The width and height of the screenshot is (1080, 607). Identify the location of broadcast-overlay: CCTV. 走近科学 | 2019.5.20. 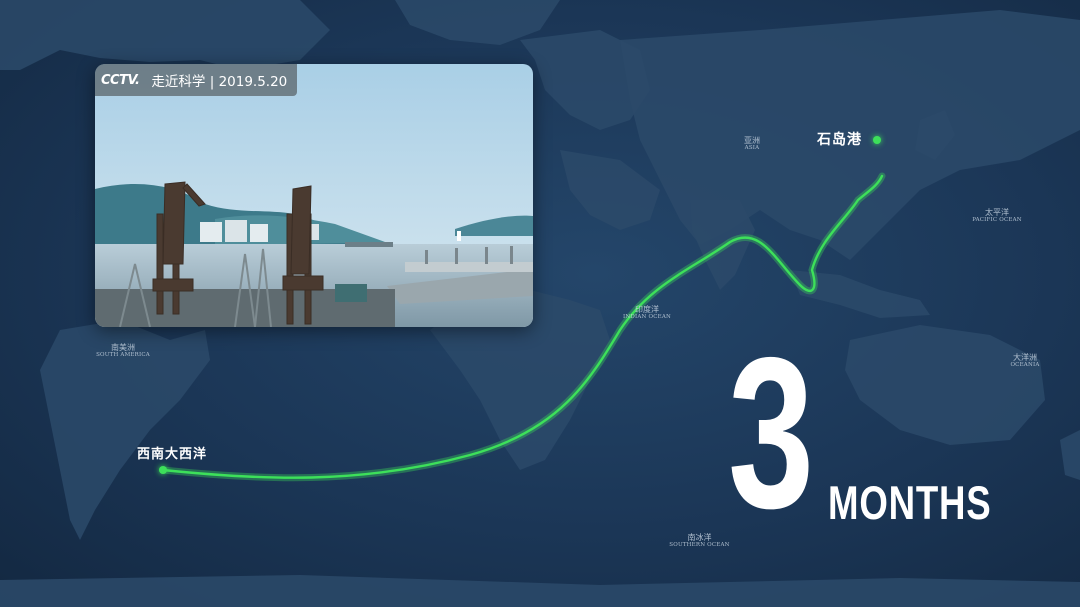
(196, 80).